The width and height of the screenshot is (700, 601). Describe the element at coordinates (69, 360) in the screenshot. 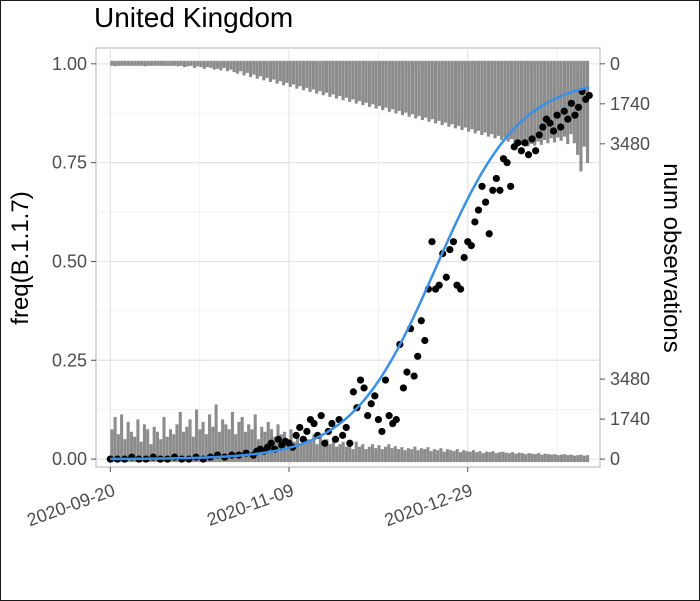

I see `y-tick-label: 0.25` at that location.